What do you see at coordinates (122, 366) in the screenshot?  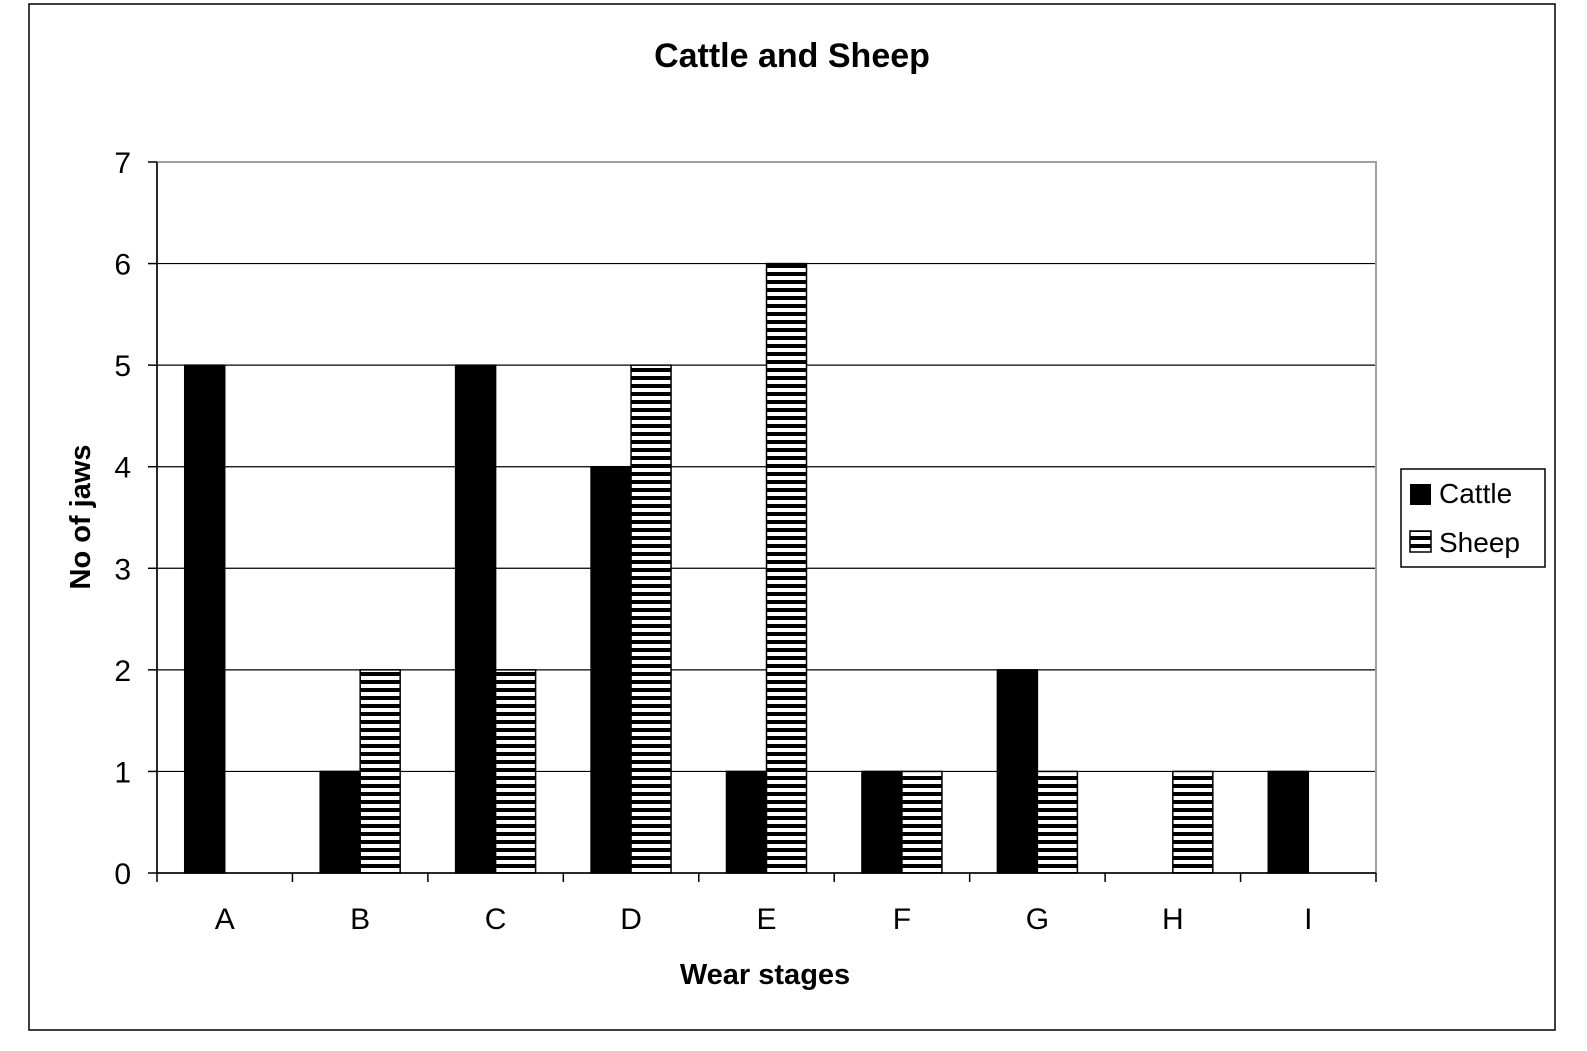 I see `y-tick-label: 5` at bounding box center [122, 366].